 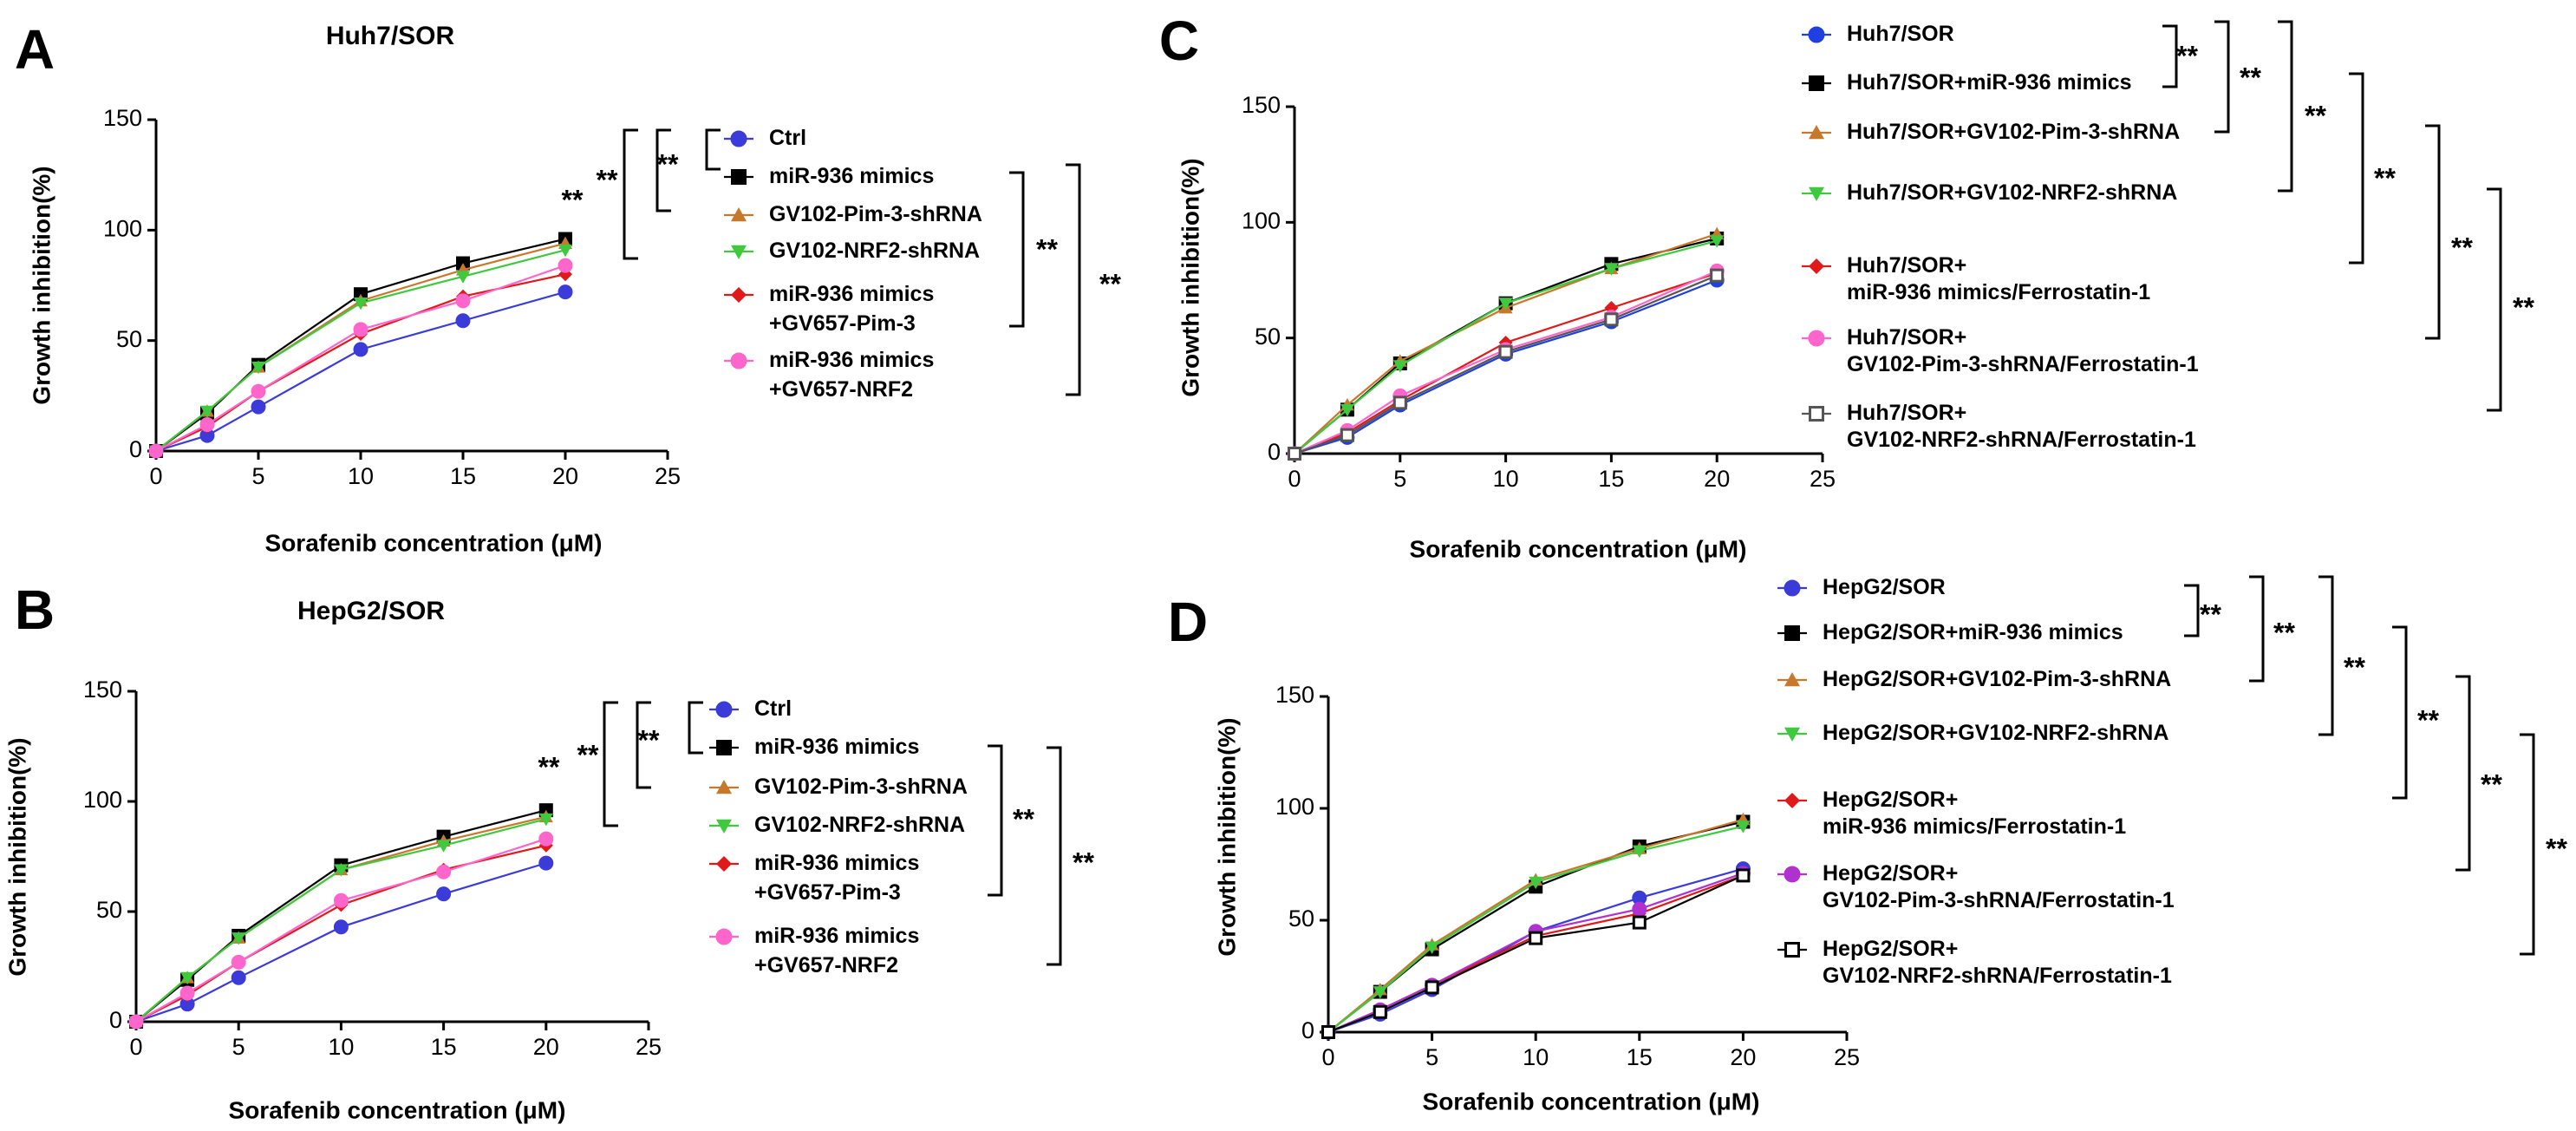 What do you see at coordinates (2014, 132) in the screenshot?
I see `legend-label: Huh7/SOR+GV102-Pim-3-shRNA` at bounding box center [2014, 132].